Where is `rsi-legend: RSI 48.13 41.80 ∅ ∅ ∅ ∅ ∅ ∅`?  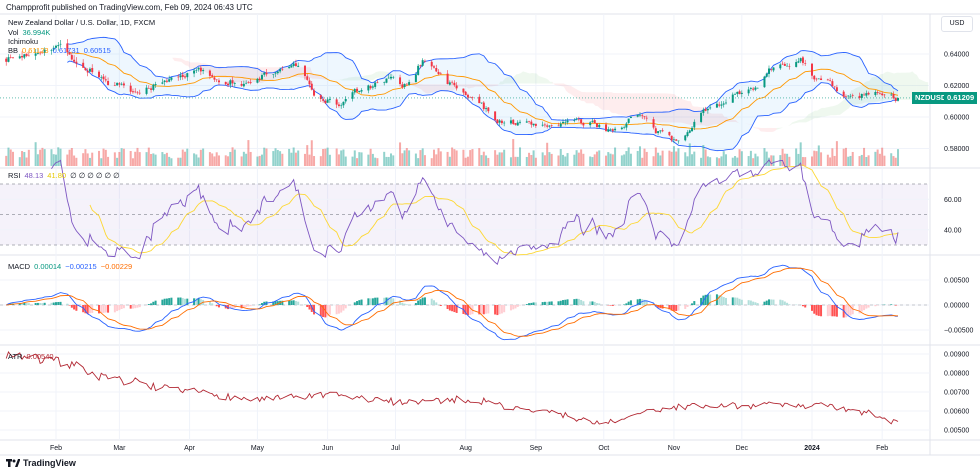 rsi-legend: RSI 48.13 41.80 ∅ ∅ ∅ ∅ ∅ ∅ is located at coordinates (66, 175).